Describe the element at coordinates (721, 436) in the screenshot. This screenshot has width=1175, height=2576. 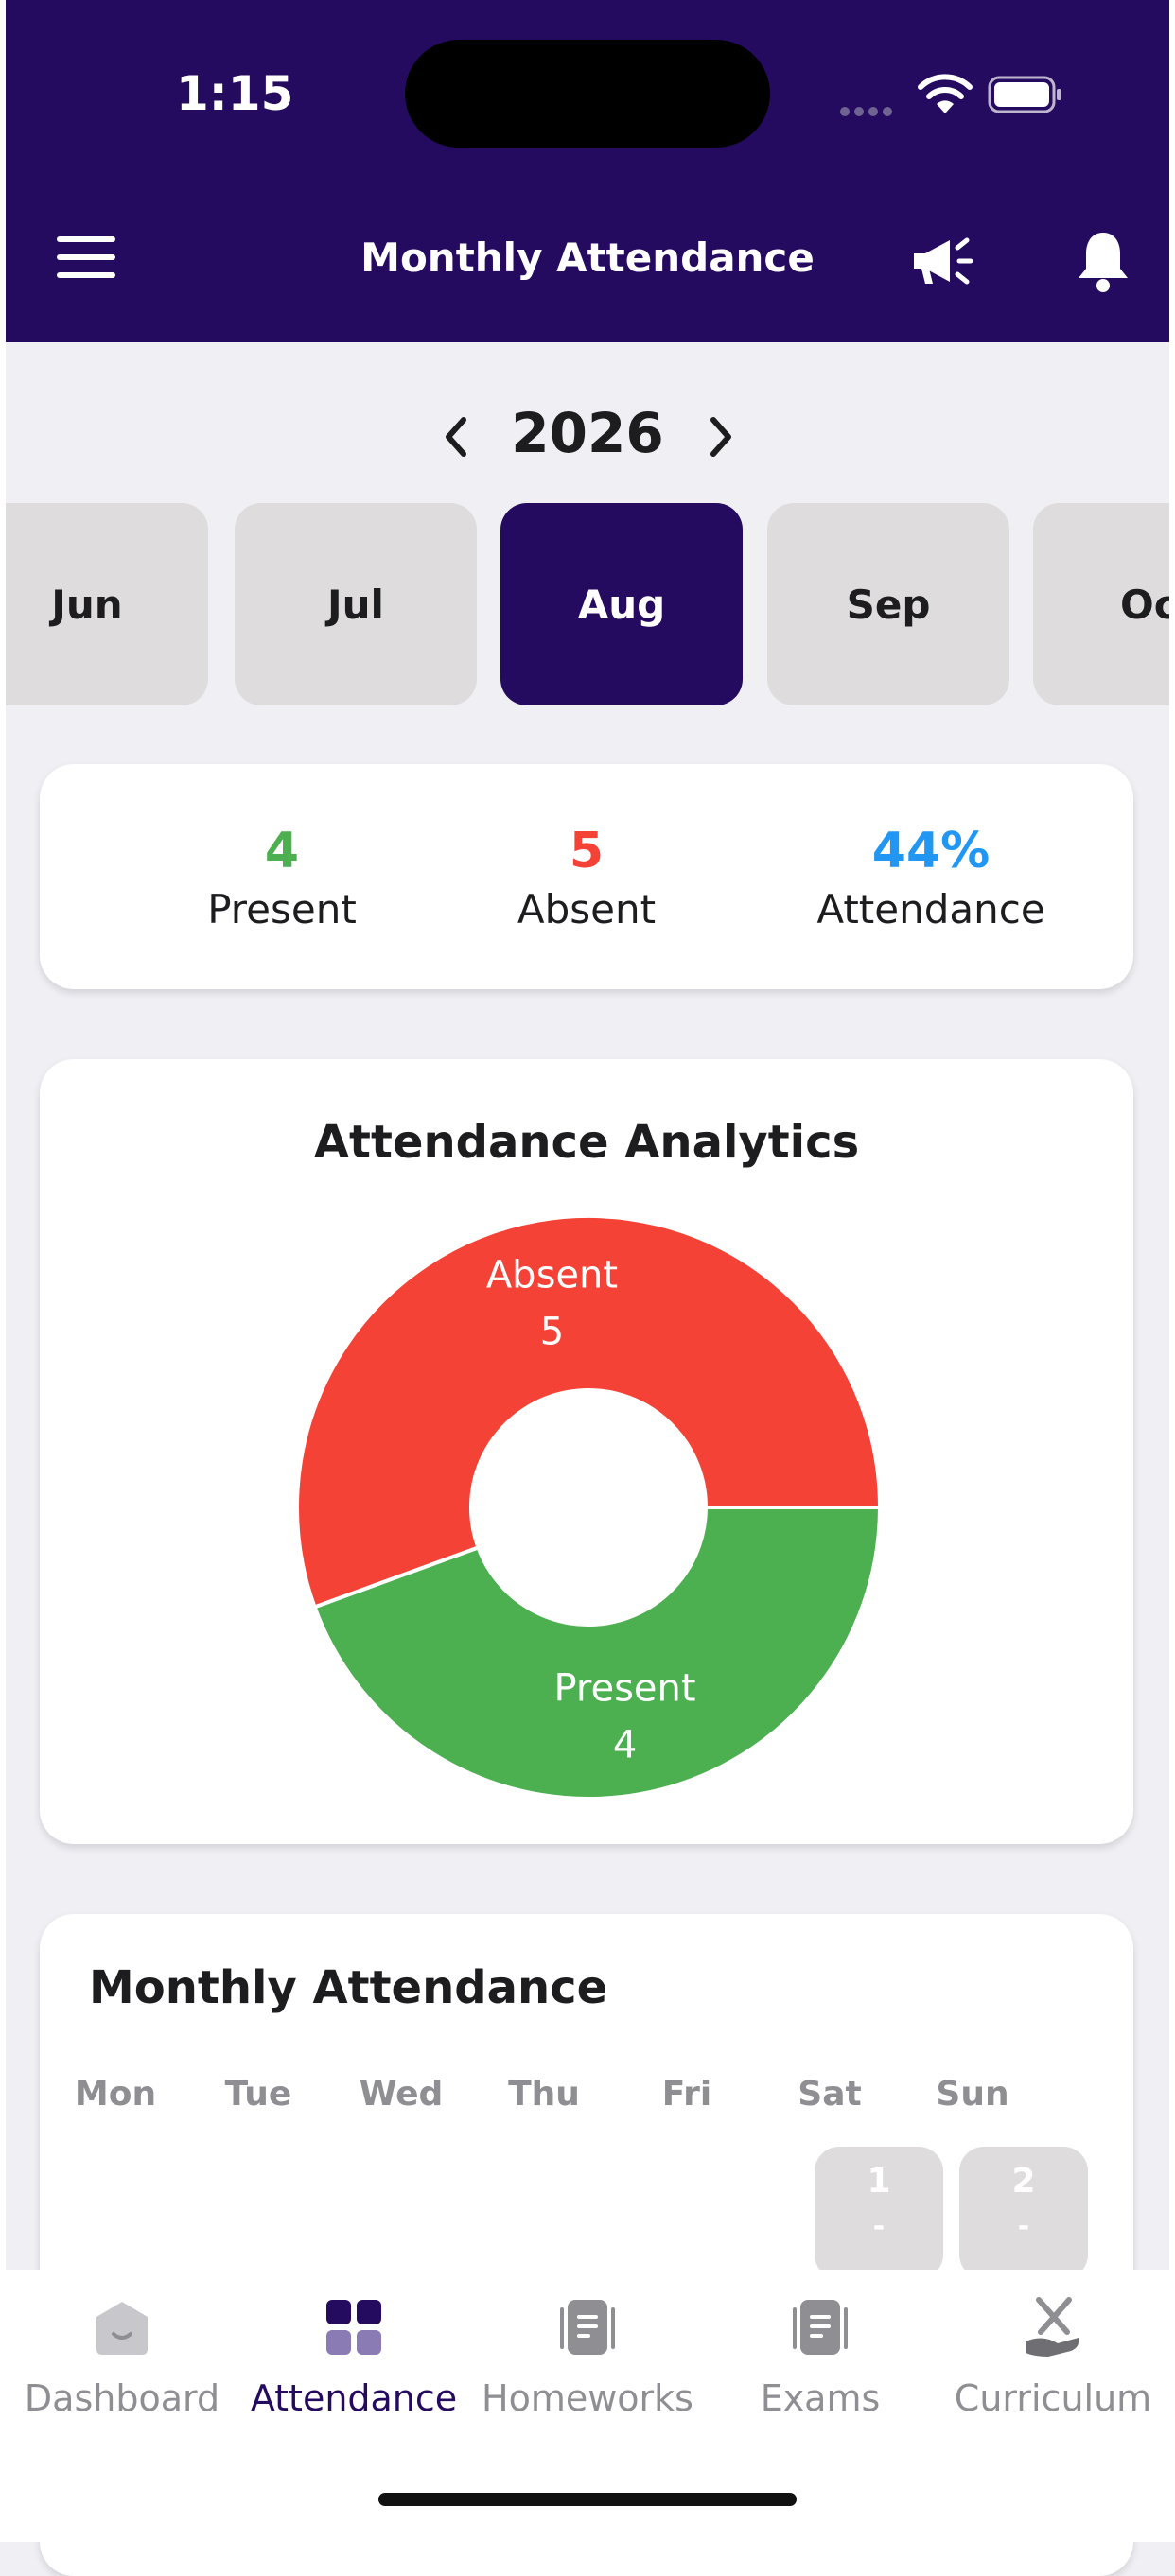
I see `next-year-chevron-icon` at that location.